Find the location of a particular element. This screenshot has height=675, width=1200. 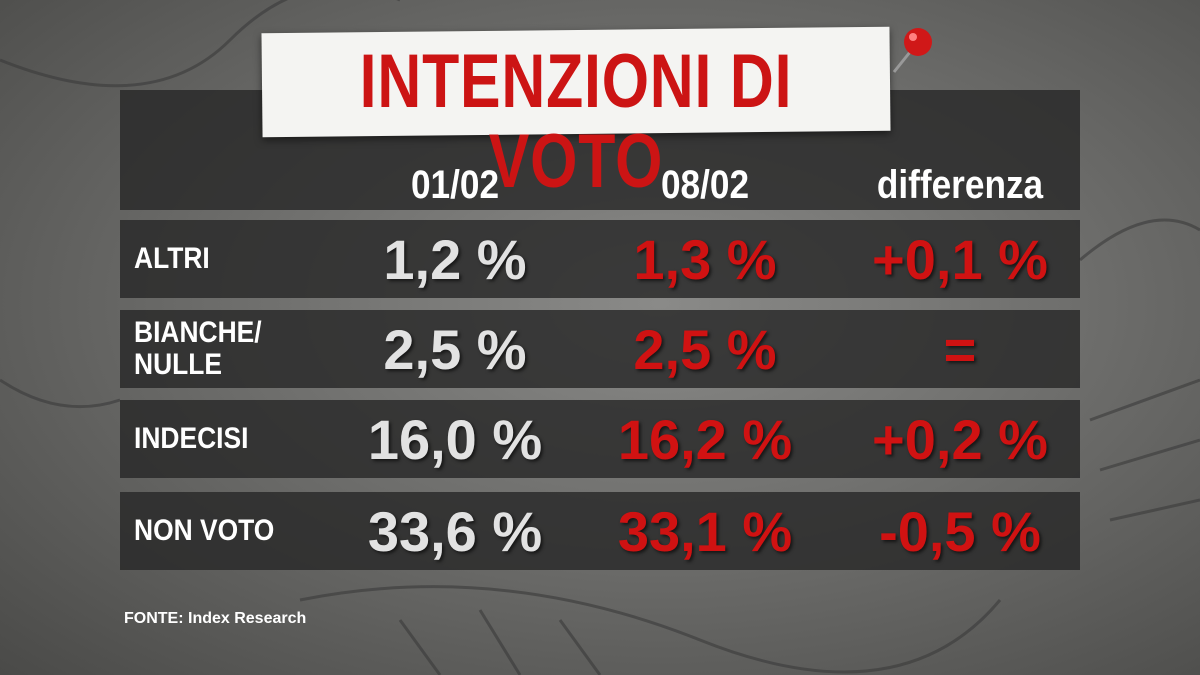

column-header: 08/02 is located at coordinates (705, 185).